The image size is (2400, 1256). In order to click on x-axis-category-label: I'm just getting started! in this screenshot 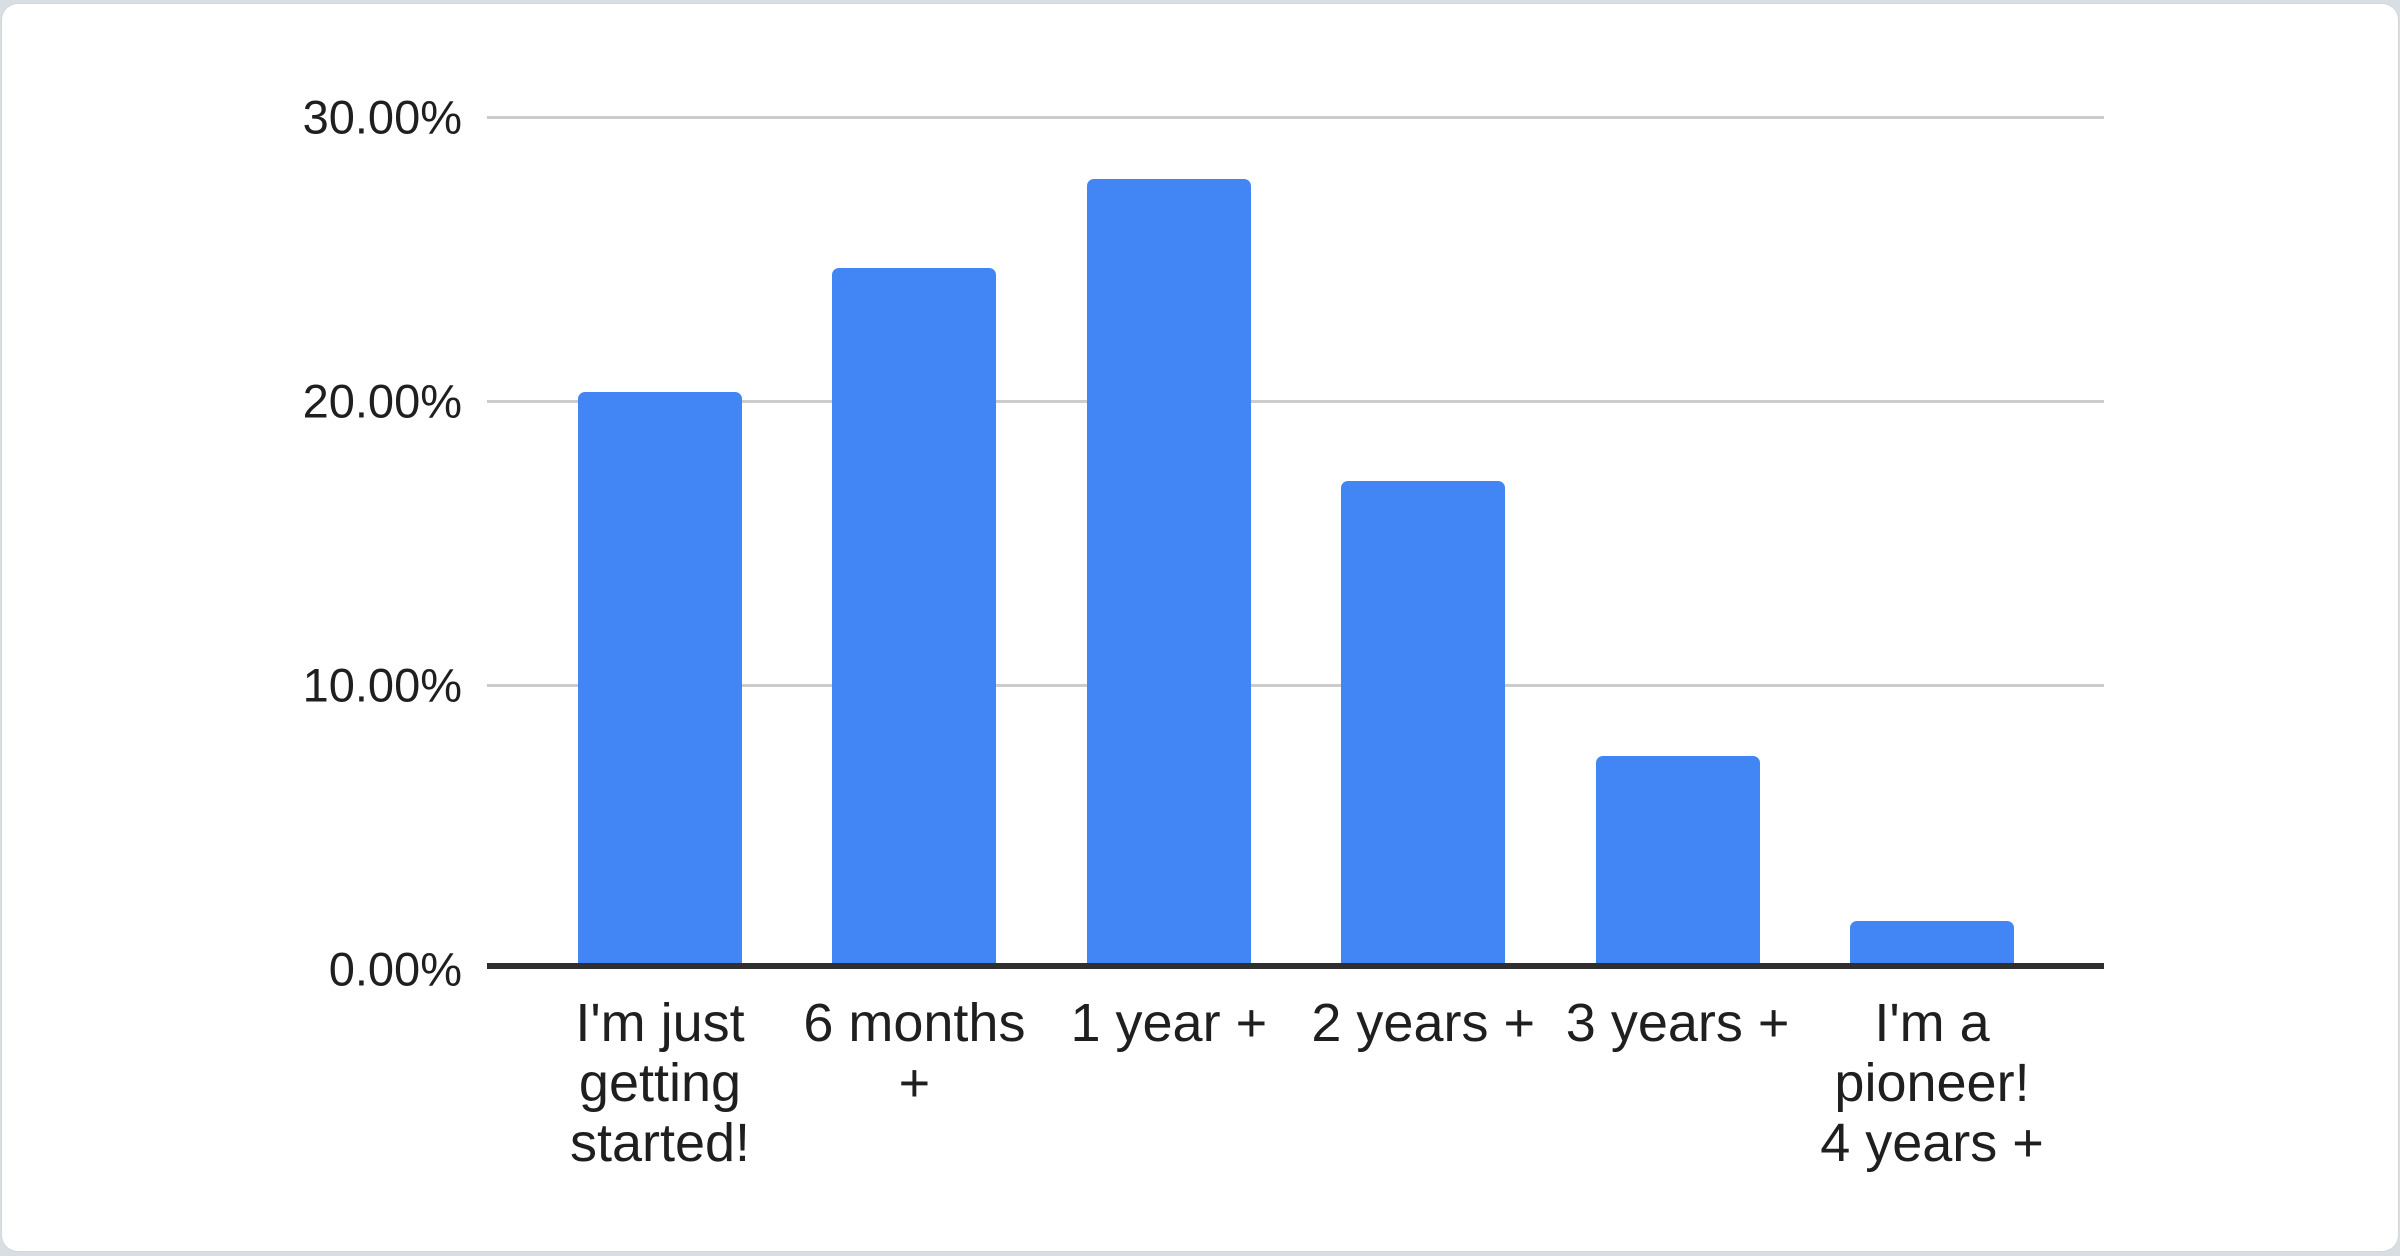, I will do `click(660, 1083)`.